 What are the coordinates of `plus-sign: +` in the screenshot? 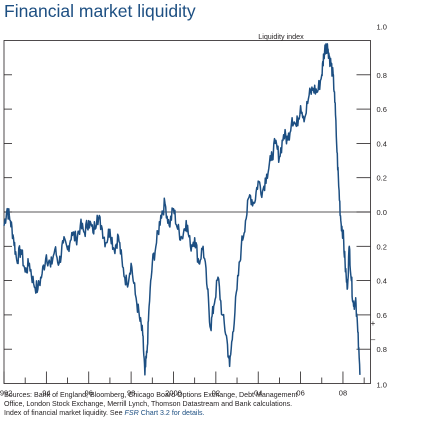 It's located at (373, 323).